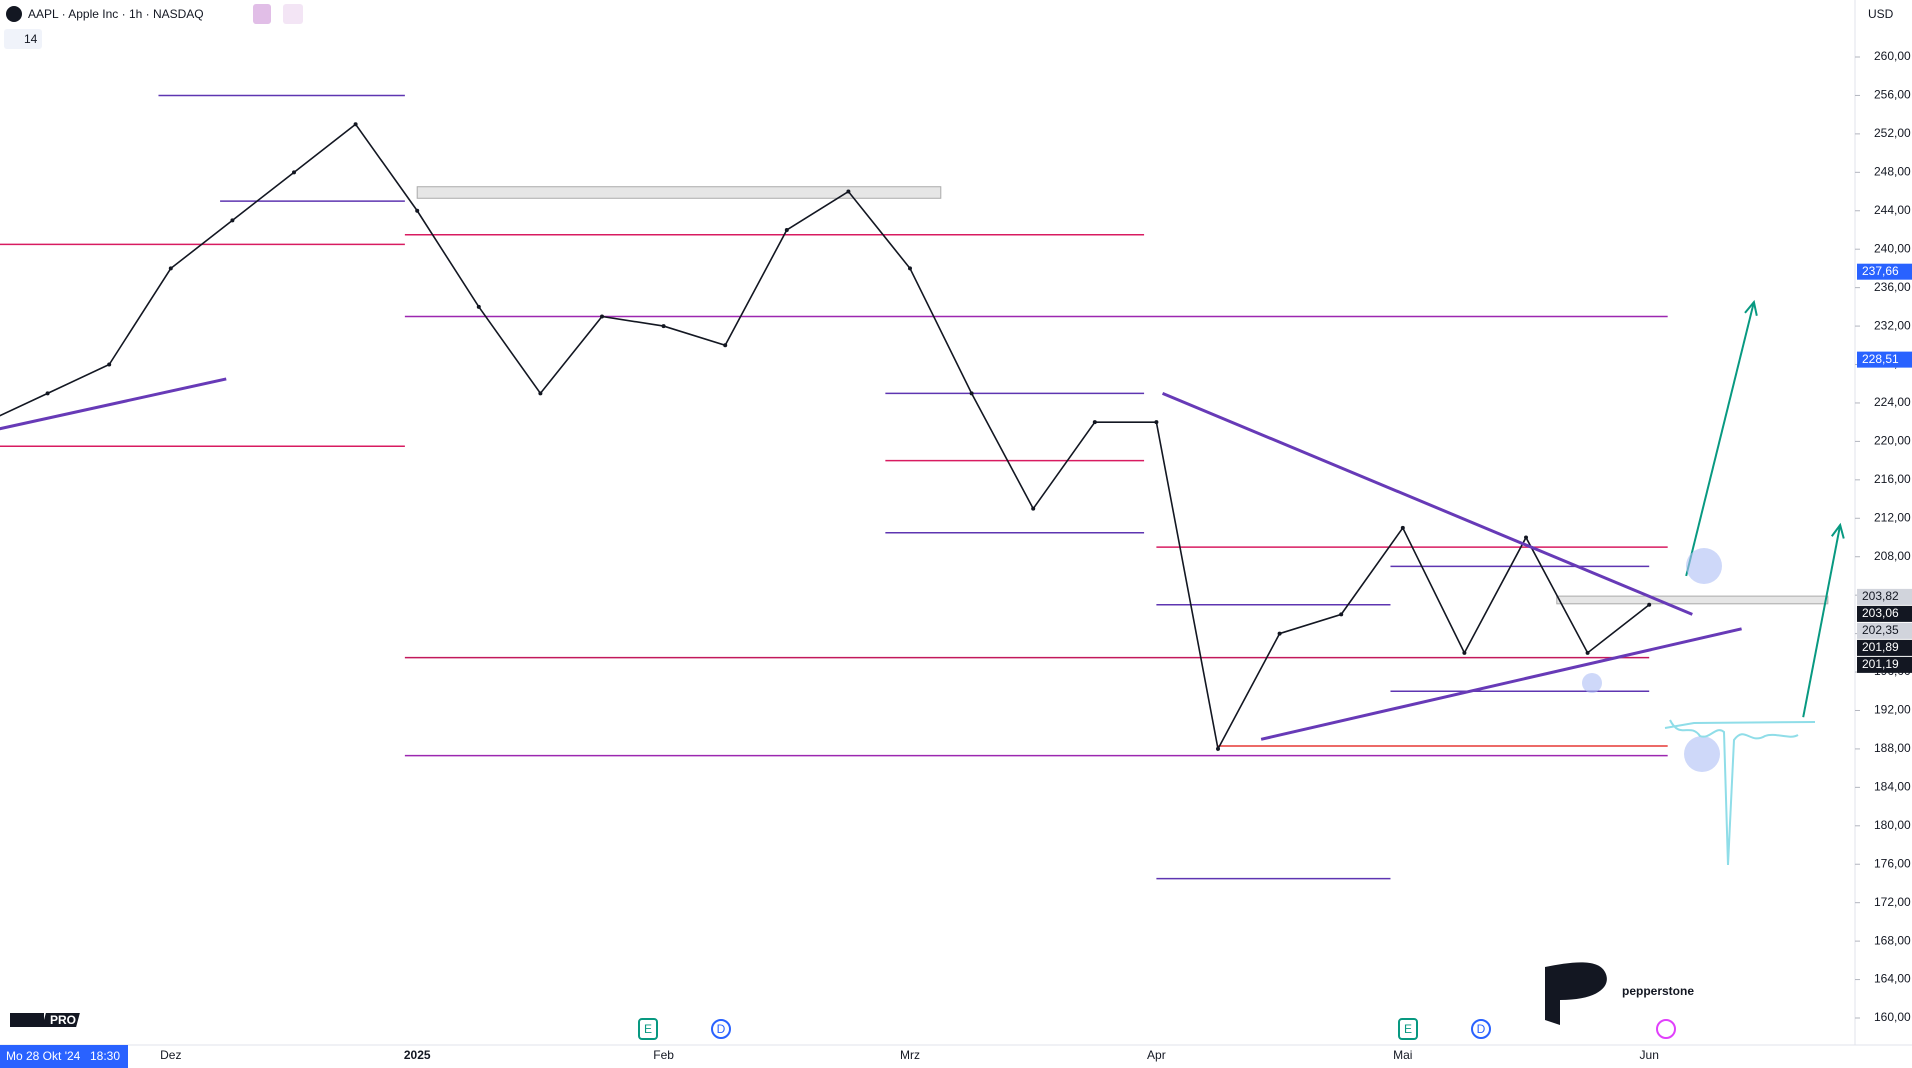 The height and width of the screenshot is (1068, 1912). I want to click on x-tick-label: Mai, so click(1402, 1055).